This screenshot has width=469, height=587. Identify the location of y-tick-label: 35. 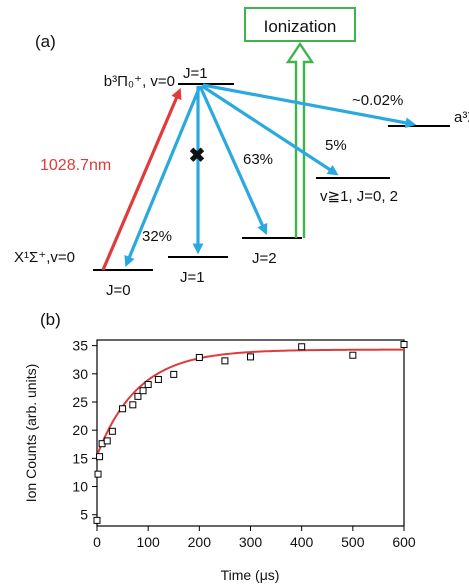
(80, 346).